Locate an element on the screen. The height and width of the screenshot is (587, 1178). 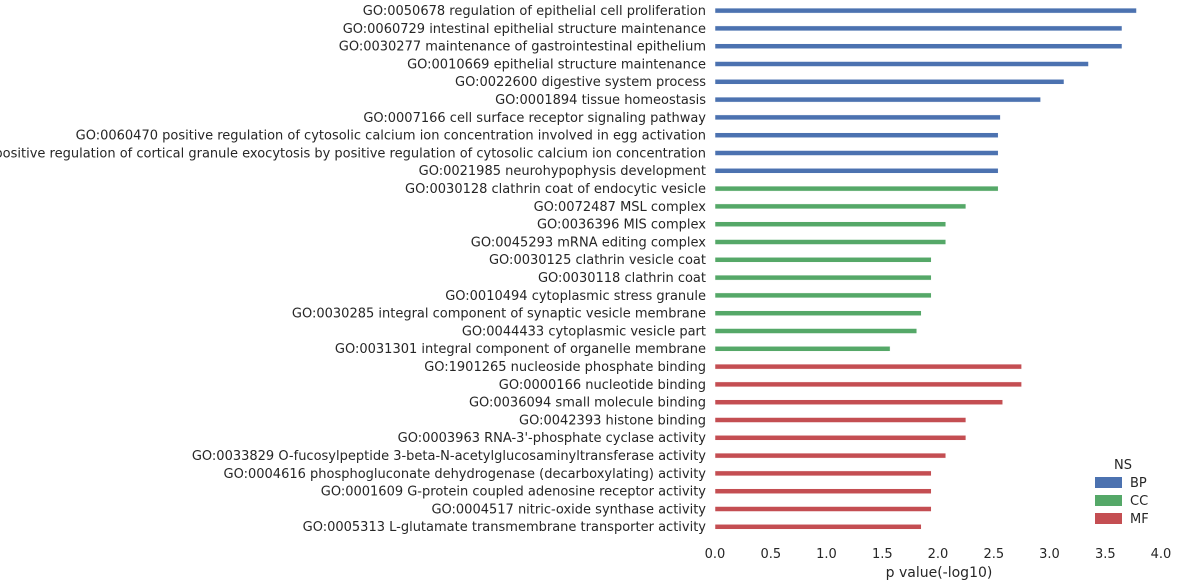
category-label: GO:0021985 neurohypophysis development is located at coordinates (562, 171).